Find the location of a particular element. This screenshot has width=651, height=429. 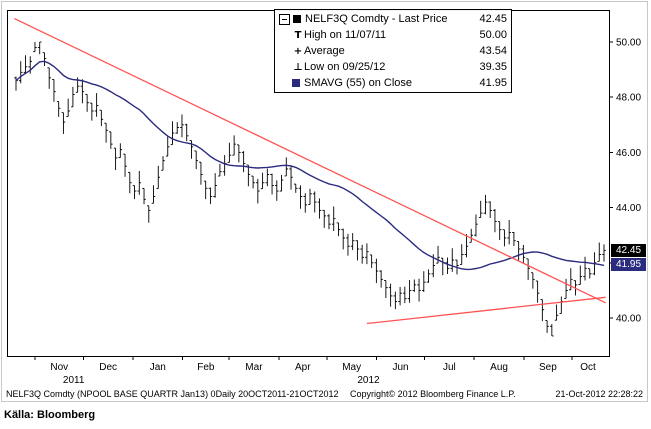

y-axis-label: 40.00 is located at coordinates (628, 319).